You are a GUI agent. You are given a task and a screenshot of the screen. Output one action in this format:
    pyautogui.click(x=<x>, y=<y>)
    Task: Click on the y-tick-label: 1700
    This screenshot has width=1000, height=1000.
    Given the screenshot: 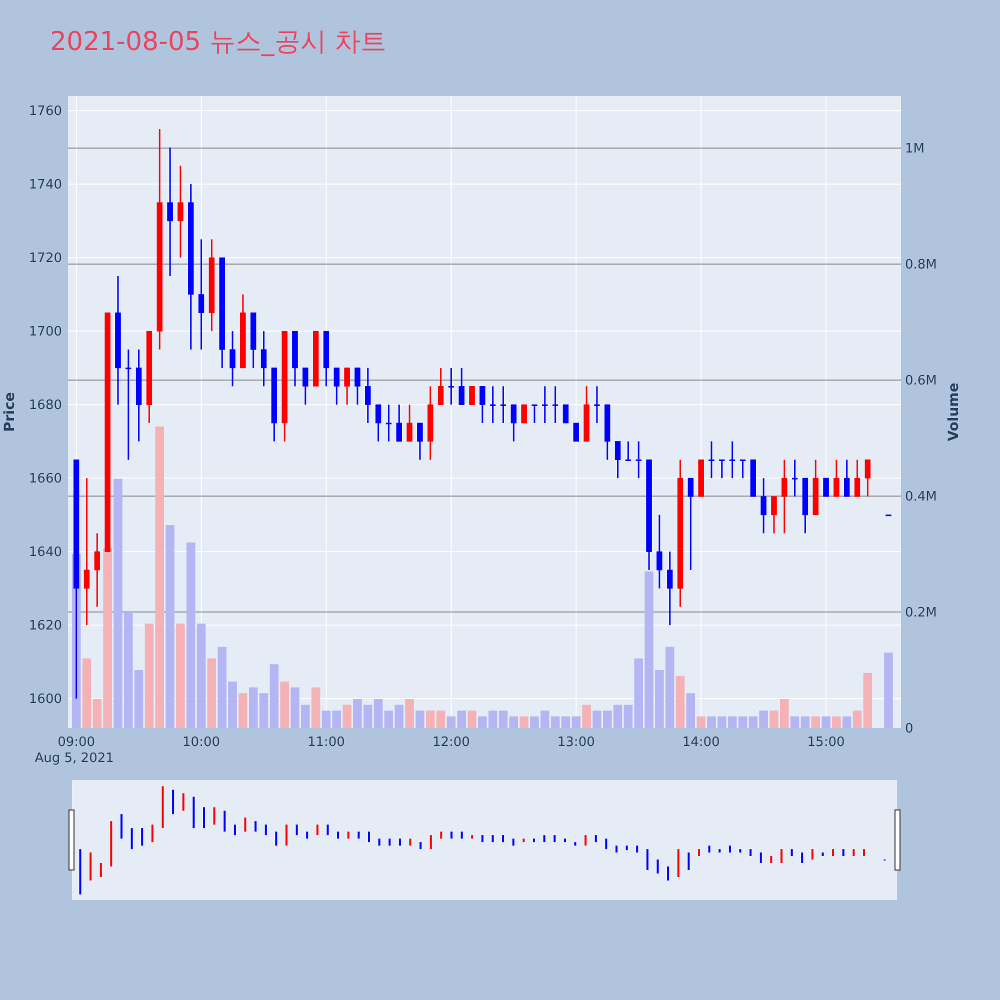 What is the action you would take?
    pyautogui.click(x=45, y=332)
    